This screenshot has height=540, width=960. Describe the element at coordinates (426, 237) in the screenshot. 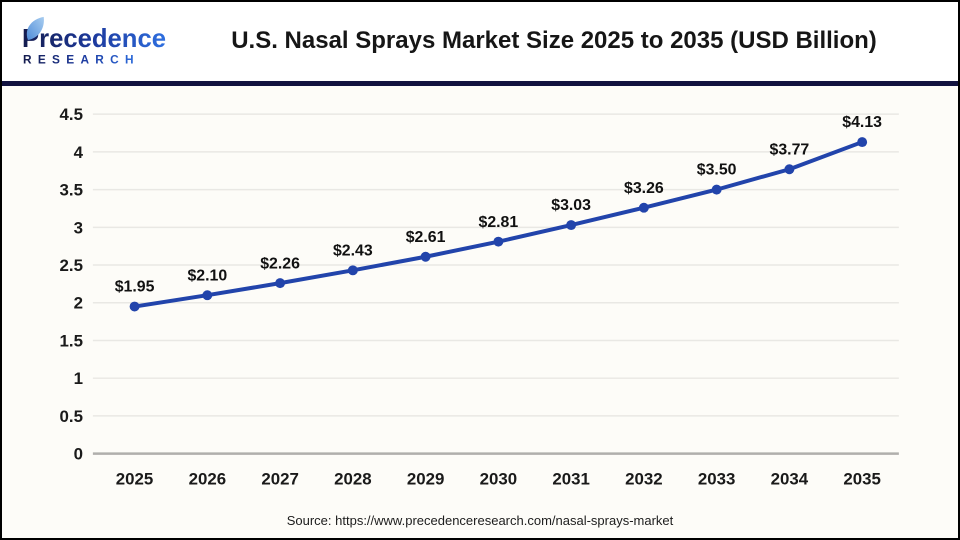

I see `data-label: $2.61` at that location.